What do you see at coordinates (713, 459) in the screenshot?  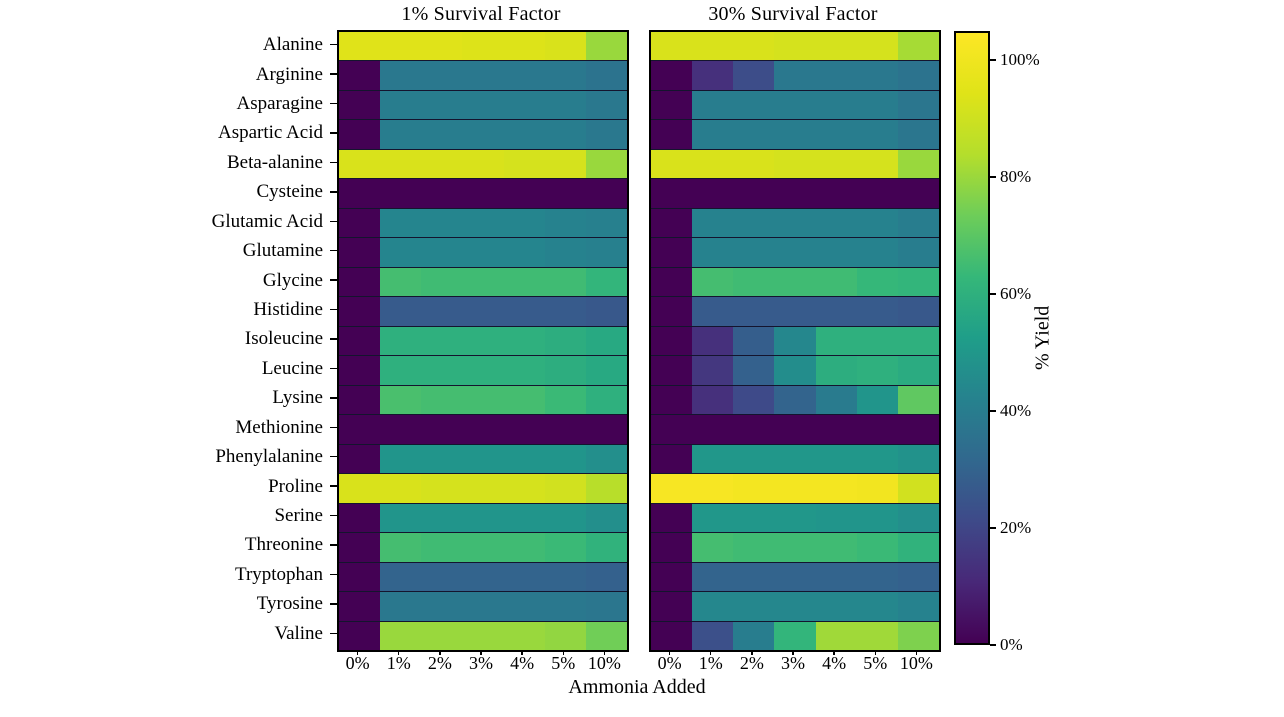 I see `cell-phenylalanine-1pct` at bounding box center [713, 459].